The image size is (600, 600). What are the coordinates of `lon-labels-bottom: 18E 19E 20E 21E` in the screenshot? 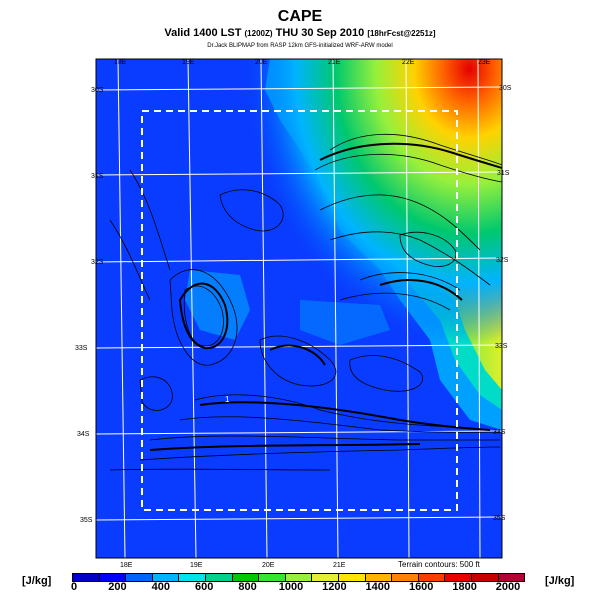 It's located at (233, 565).